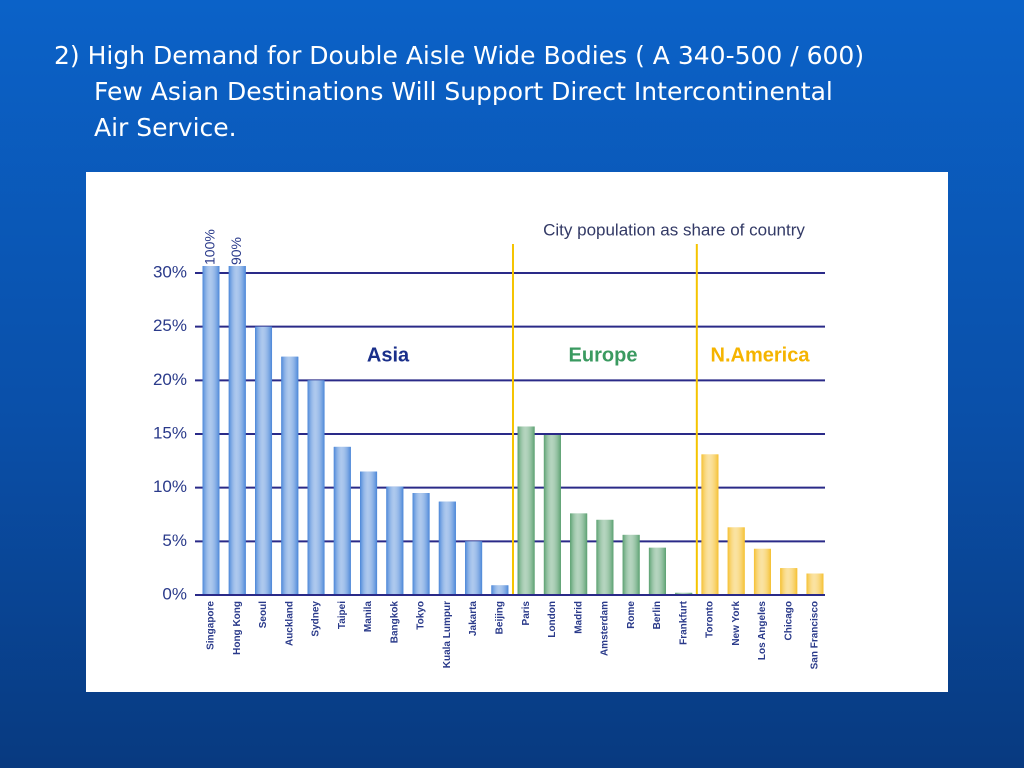  I want to click on y-tick-label: 20%, so click(170, 379).